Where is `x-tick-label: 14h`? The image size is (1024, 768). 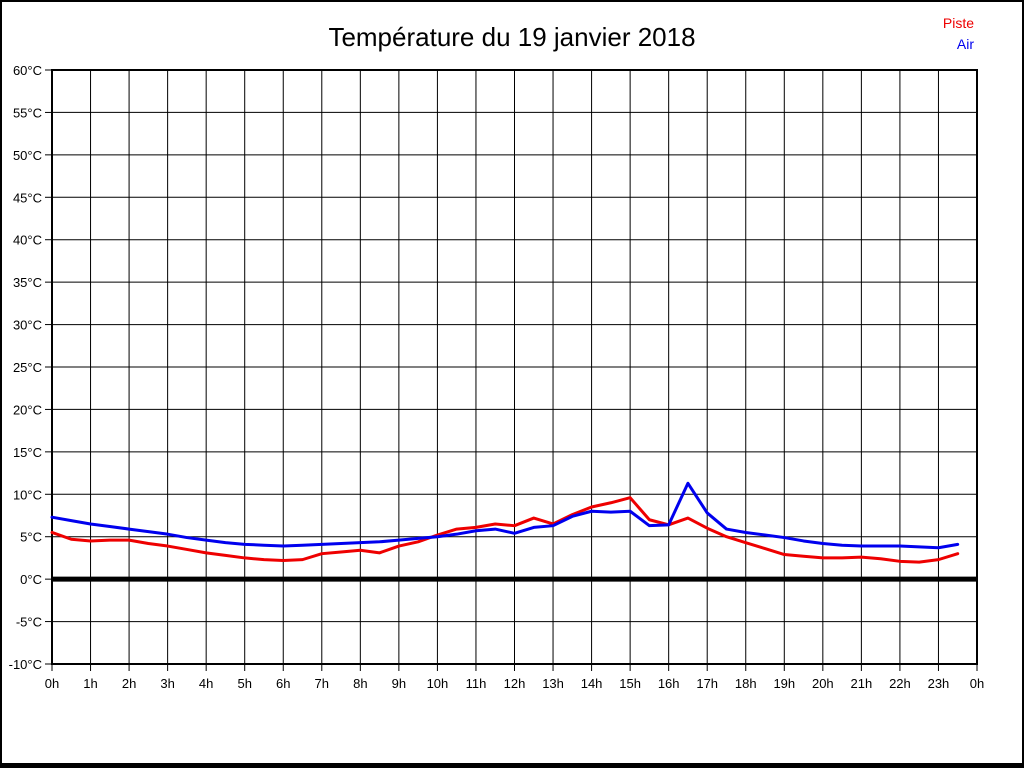 x-tick-label: 14h is located at coordinates (592, 683).